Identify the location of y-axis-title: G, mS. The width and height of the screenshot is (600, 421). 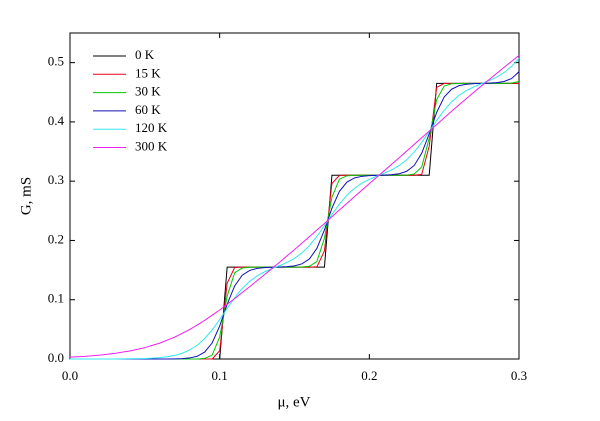
(26, 196).